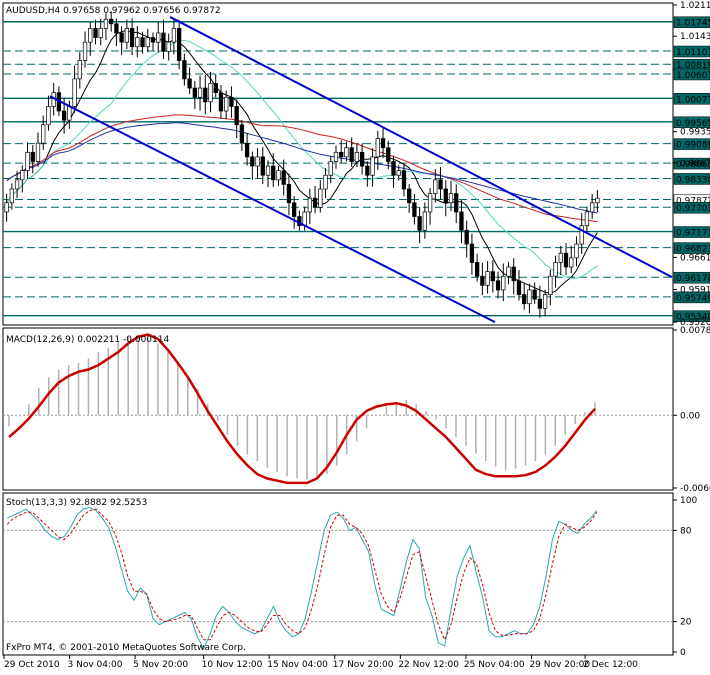 The width and height of the screenshot is (710, 675). I want to click on moving-average-line, so click(302, 168).